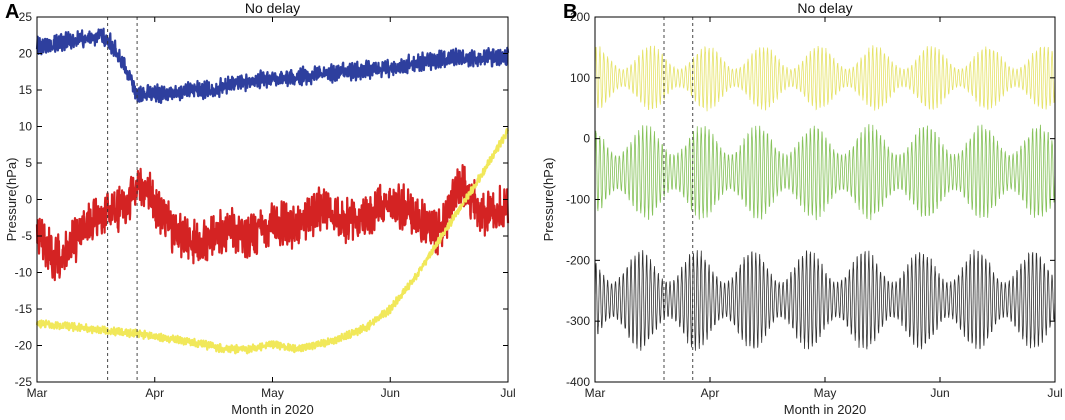 The width and height of the screenshot is (1065, 420). What do you see at coordinates (24, 346) in the screenshot?
I see `y-tick-label: -20` at bounding box center [24, 346].